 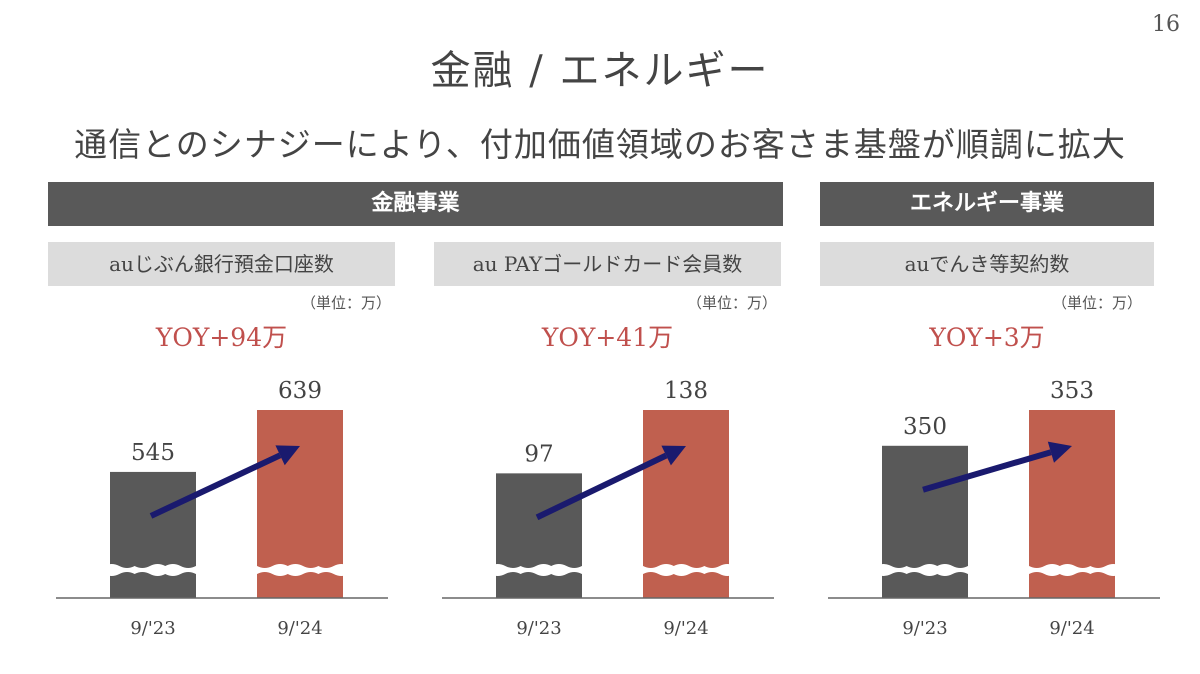 What do you see at coordinates (994, 508) in the screenshot?
I see `chart-au-denki: 350 9/'23 353 9/'24` at bounding box center [994, 508].